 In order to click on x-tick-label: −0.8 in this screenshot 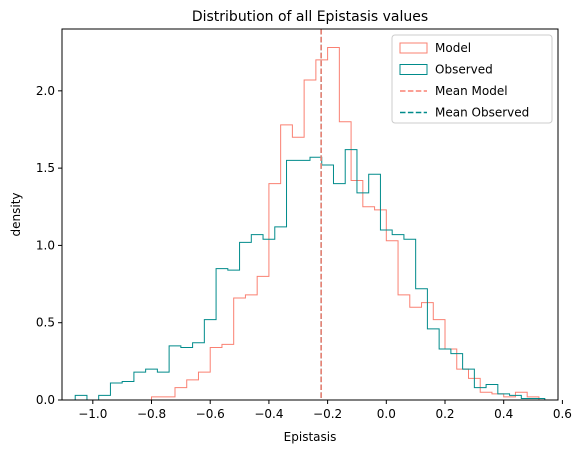, I will do `click(151, 414)`.